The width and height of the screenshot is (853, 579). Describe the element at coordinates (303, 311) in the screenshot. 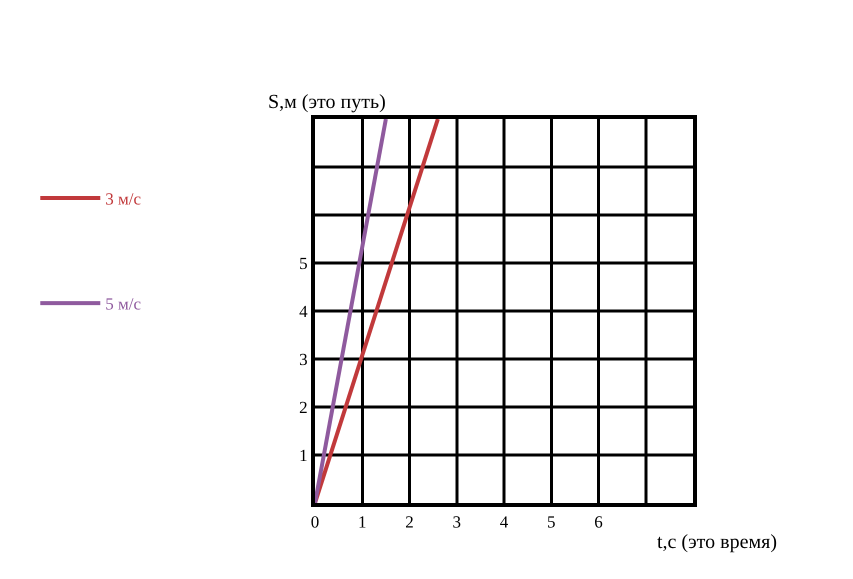

I see `y-tick-label: 4` at that location.